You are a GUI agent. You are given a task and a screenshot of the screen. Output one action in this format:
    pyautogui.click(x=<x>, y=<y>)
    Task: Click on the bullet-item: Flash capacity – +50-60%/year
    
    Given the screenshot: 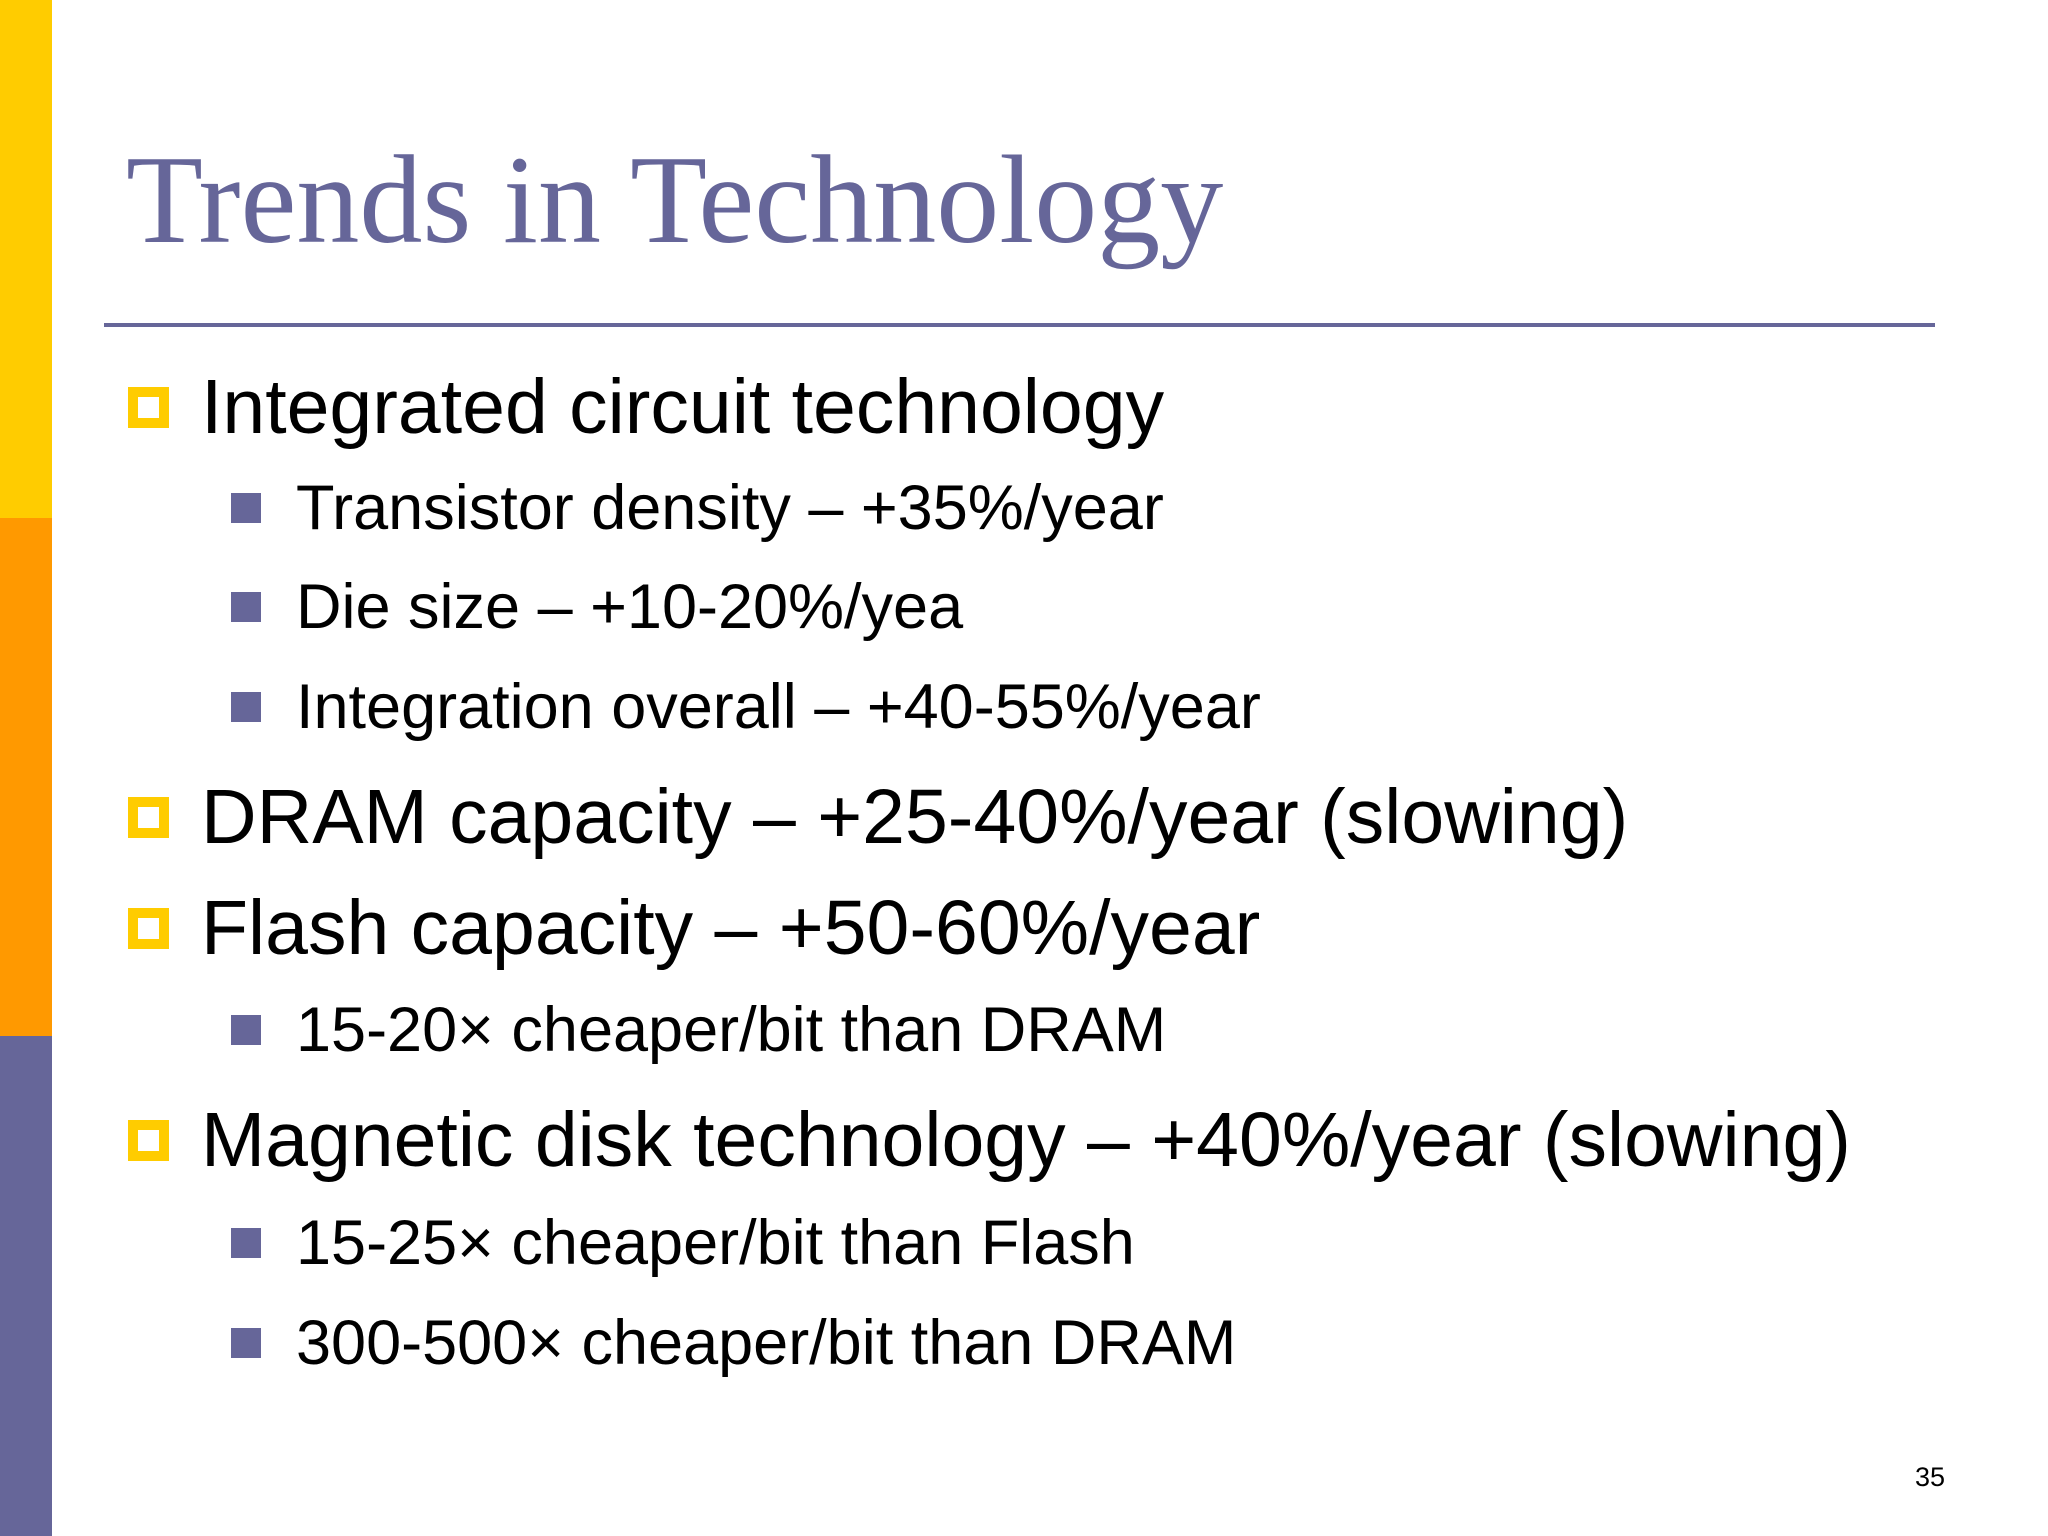 What is the action you would take?
    pyautogui.click(x=694, y=928)
    